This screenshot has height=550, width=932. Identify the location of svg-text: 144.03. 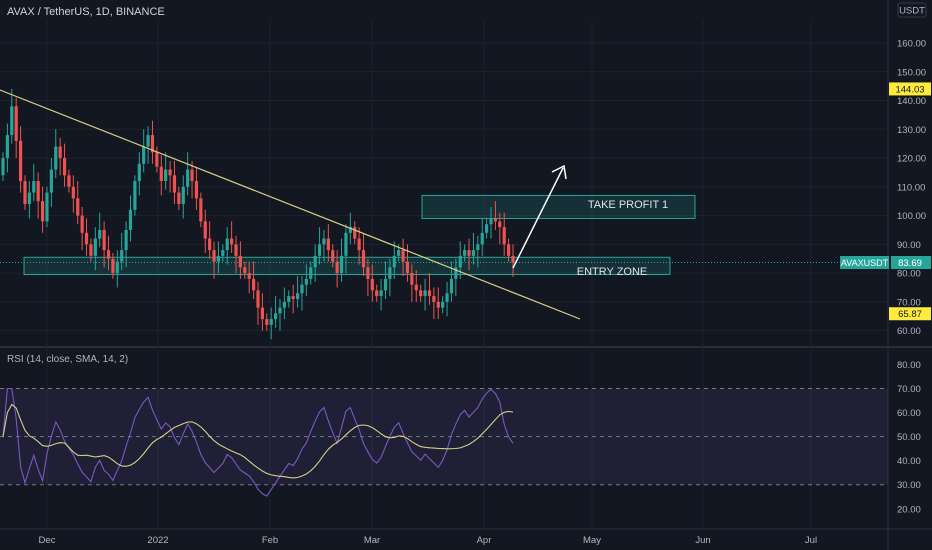
(909, 89).